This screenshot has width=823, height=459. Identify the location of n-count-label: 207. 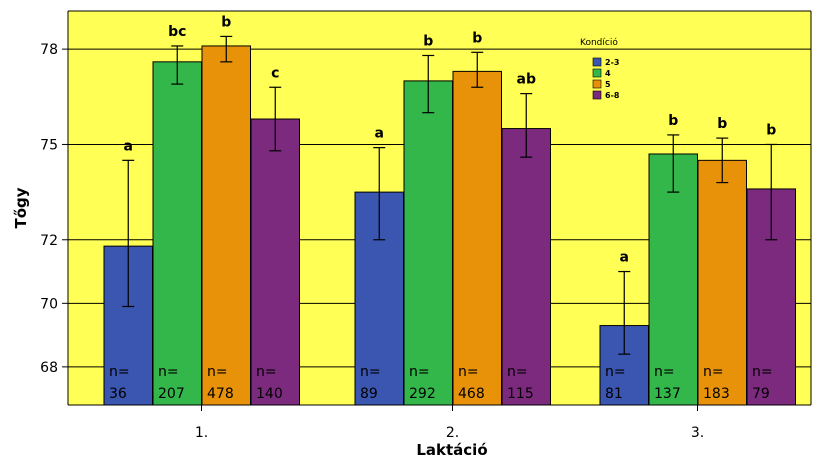
(171, 394).